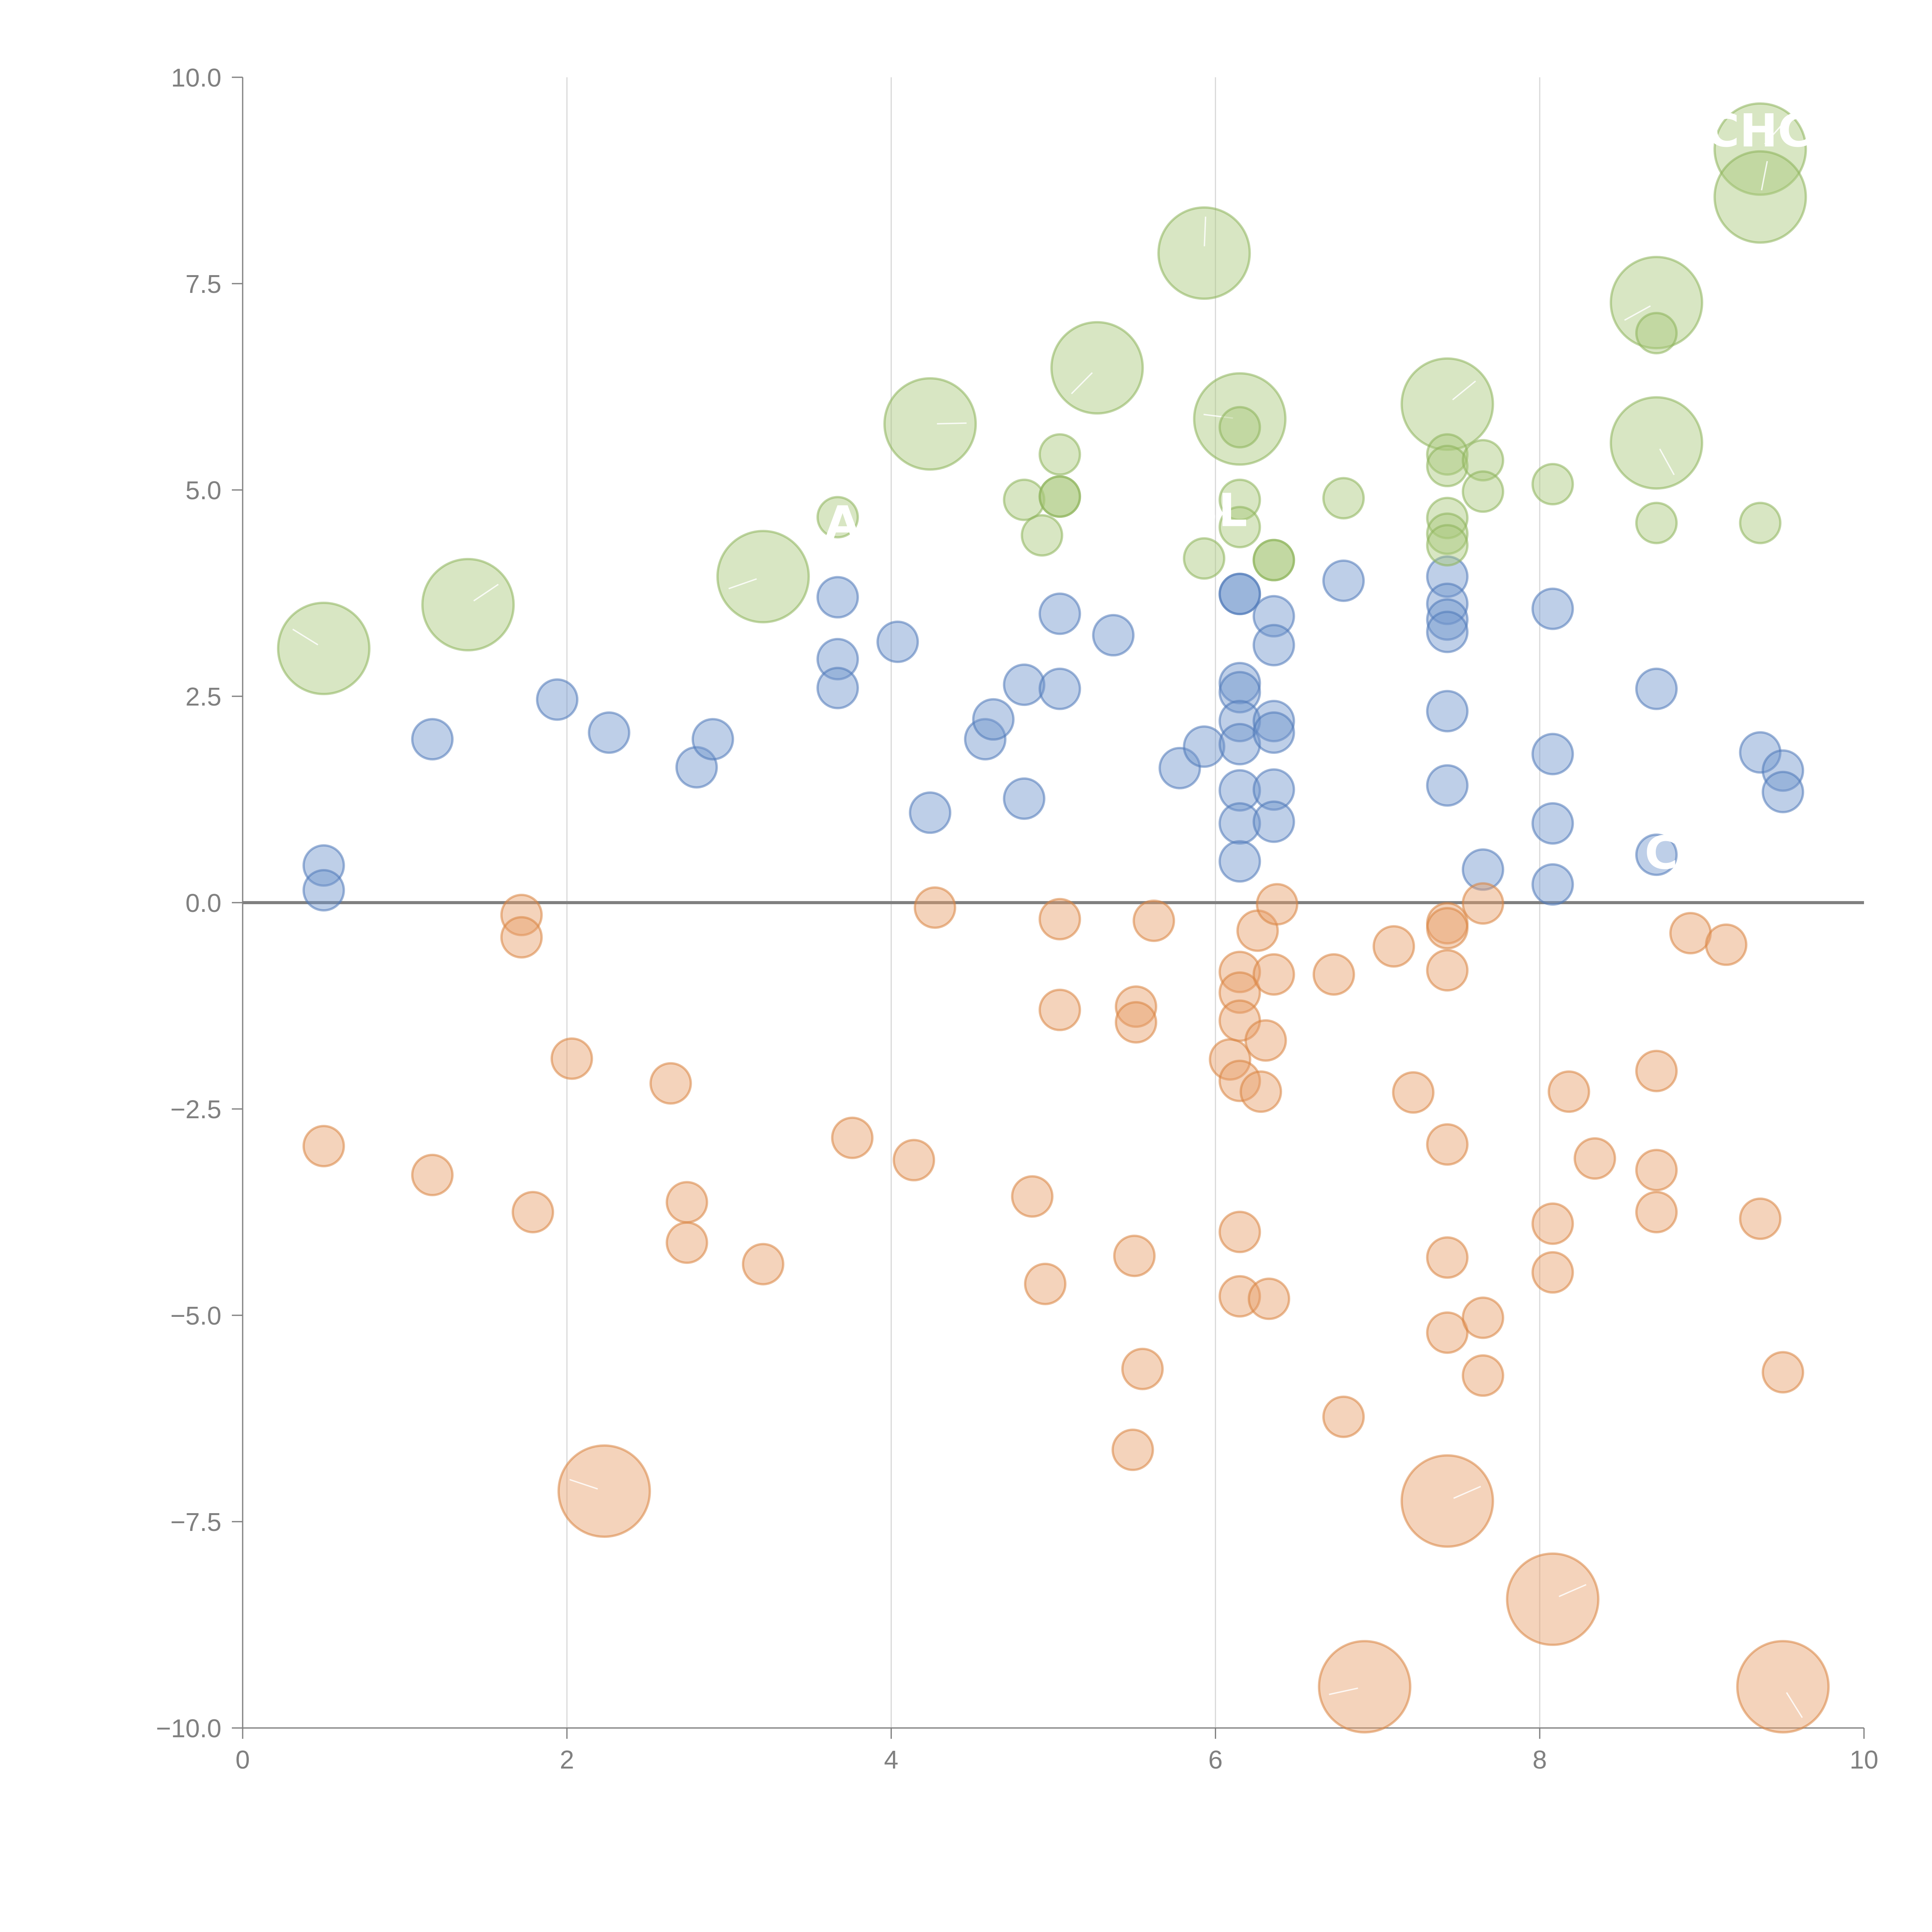 Image resolution: width=1932 pixels, height=1932 pixels. Describe the element at coordinates (1215, 1759) in the screenshot. I see `x-tick-label: 6` at that location.